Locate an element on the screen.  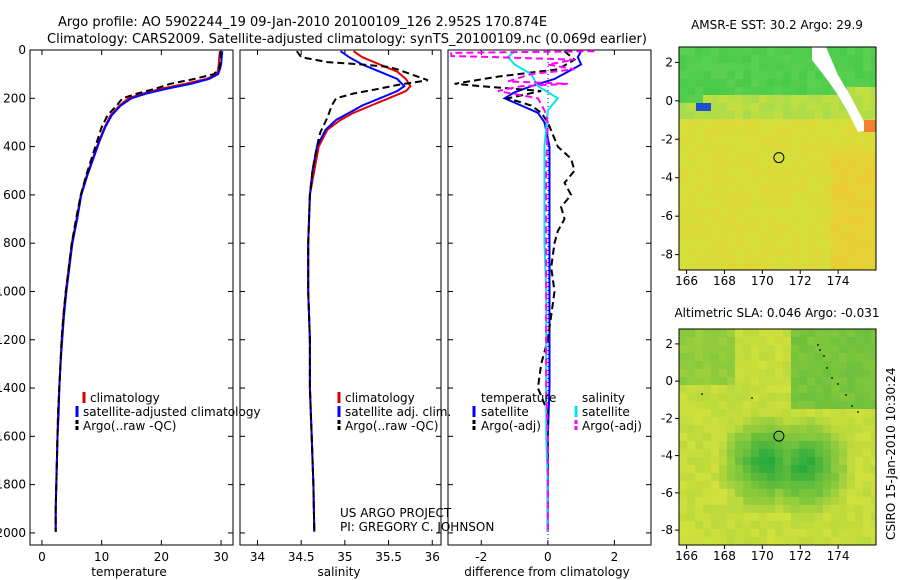
pi-credit: PI: GREGORY C. JOHNSON is located at coordinates (417, 527).